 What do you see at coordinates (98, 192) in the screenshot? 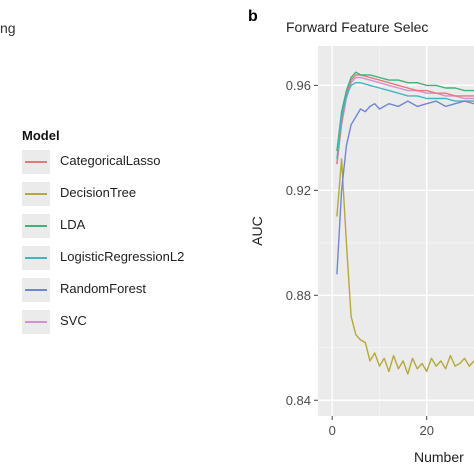
I see `legend-label: DecisionTree` at bounding box center [98, 192].